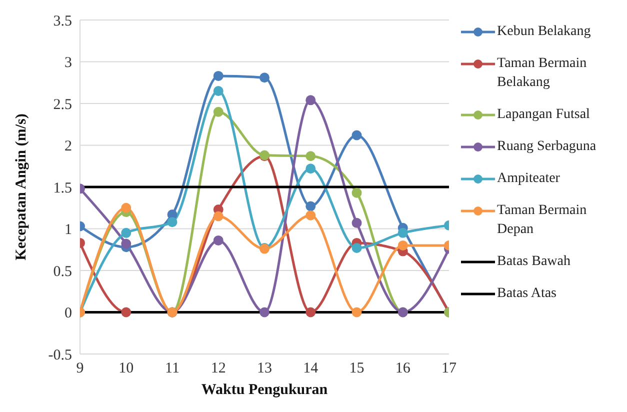 The image size is (627, 412). Describe the element at coordinates (356, 368) in the screenshot. I see `x-tick-label: 15` at that location.